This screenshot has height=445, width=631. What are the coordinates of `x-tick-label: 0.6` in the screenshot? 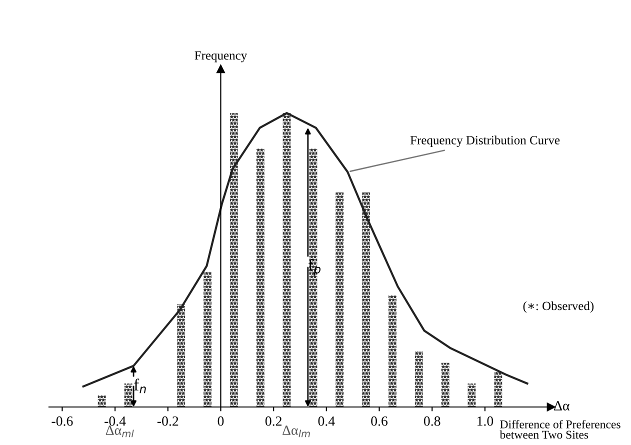 It's located at (379, 421).